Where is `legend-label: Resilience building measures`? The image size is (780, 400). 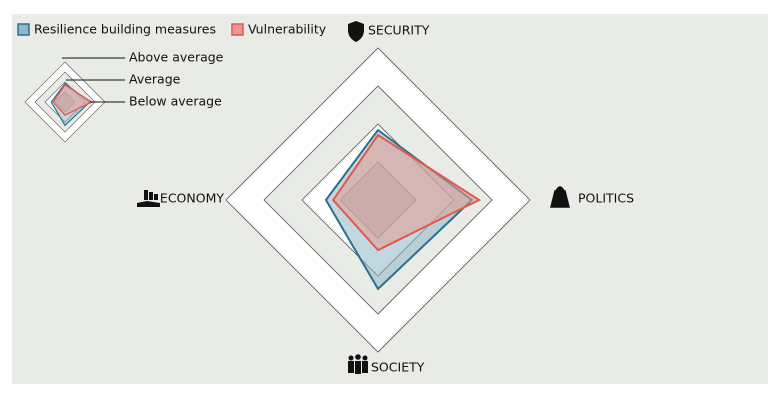 legend-label: Resilience building measures is located at coordinates (125, 29).